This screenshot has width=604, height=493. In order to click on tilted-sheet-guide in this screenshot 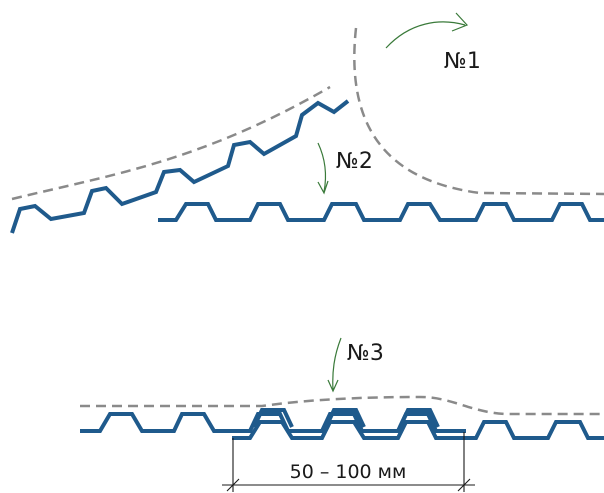, I will do `click(171, 143)`.